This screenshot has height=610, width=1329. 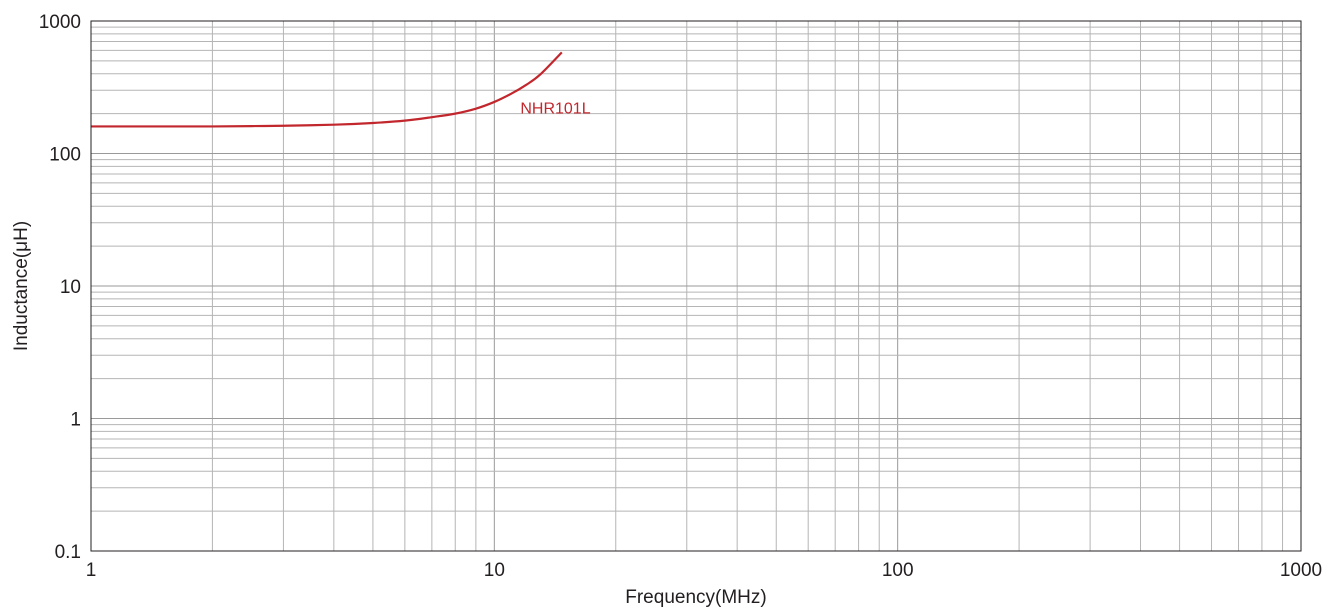 What do you see at coordinates (695, 597) in the screenshot?
I see `x-axis-label: Frequency(MHz)` at bounding box center [695, 597].